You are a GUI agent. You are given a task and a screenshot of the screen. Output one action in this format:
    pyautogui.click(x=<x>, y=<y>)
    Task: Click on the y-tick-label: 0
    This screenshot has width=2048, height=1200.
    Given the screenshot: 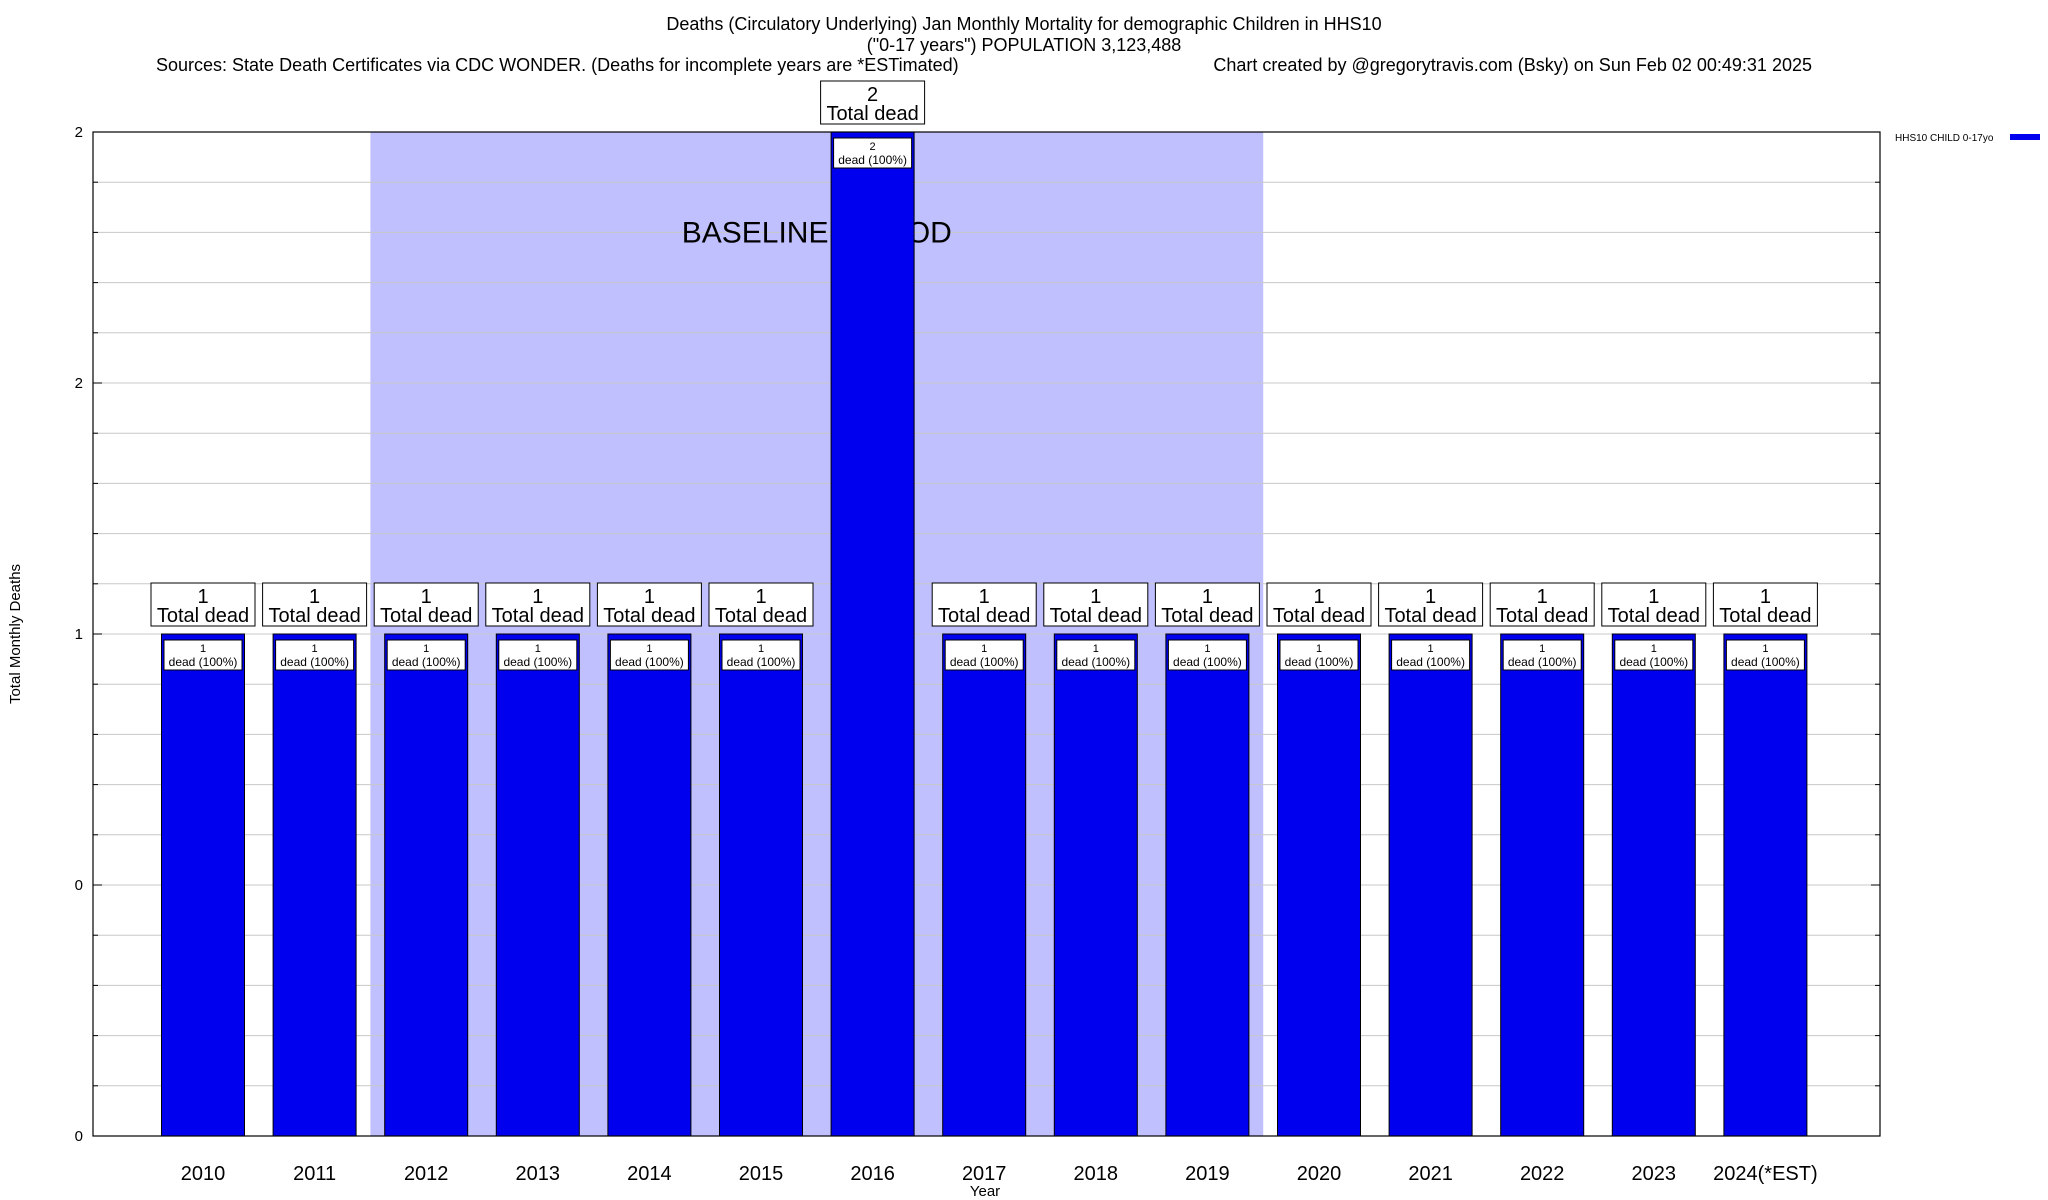 What is the action you would take?
    pyautogui.click(x=79, y=1136)
    